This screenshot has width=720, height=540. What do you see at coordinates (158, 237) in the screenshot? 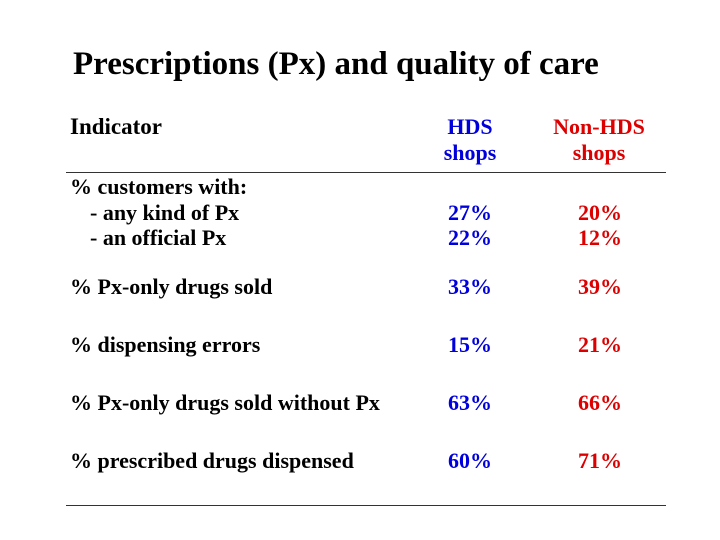
I see `row-label-official-px: - an official Px` at bounding box center [158, 237].